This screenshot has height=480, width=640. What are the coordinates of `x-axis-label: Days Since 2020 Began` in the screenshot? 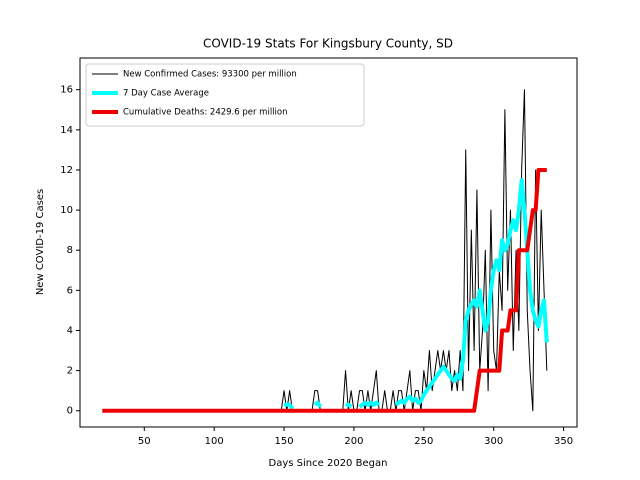 It's located at (328, 463).